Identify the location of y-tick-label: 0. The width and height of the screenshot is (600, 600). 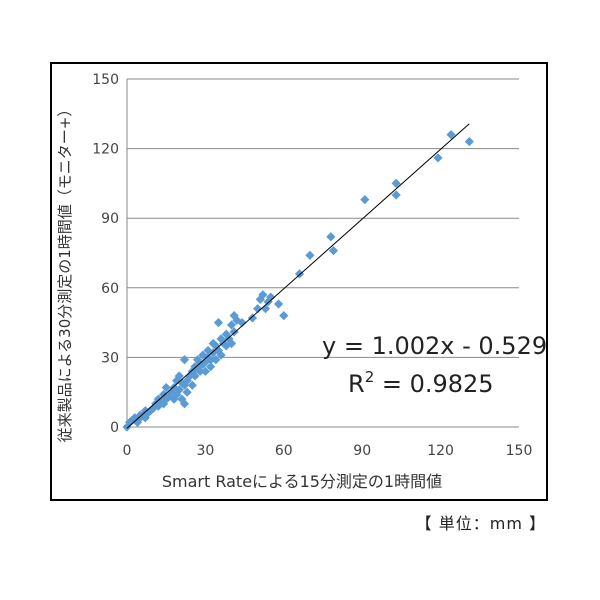
(114, 428).